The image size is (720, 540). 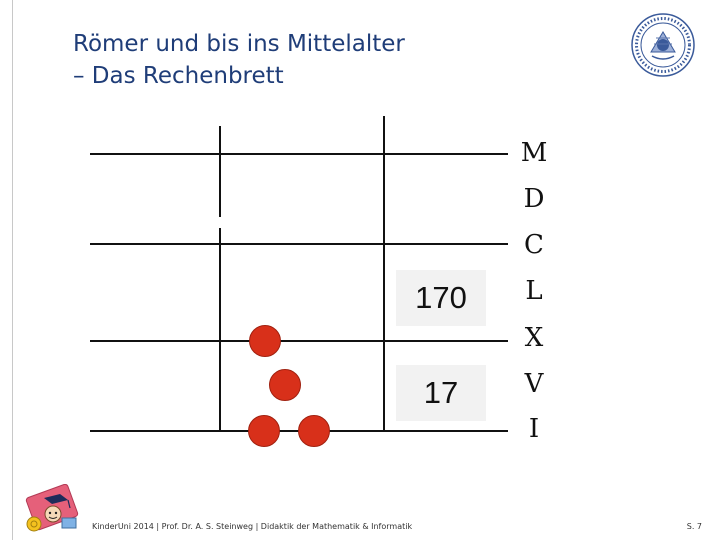 What do you see at coordinates (12, 270) in the screenshot?
I see `slide-left-border` at bounding box center [12, 270].